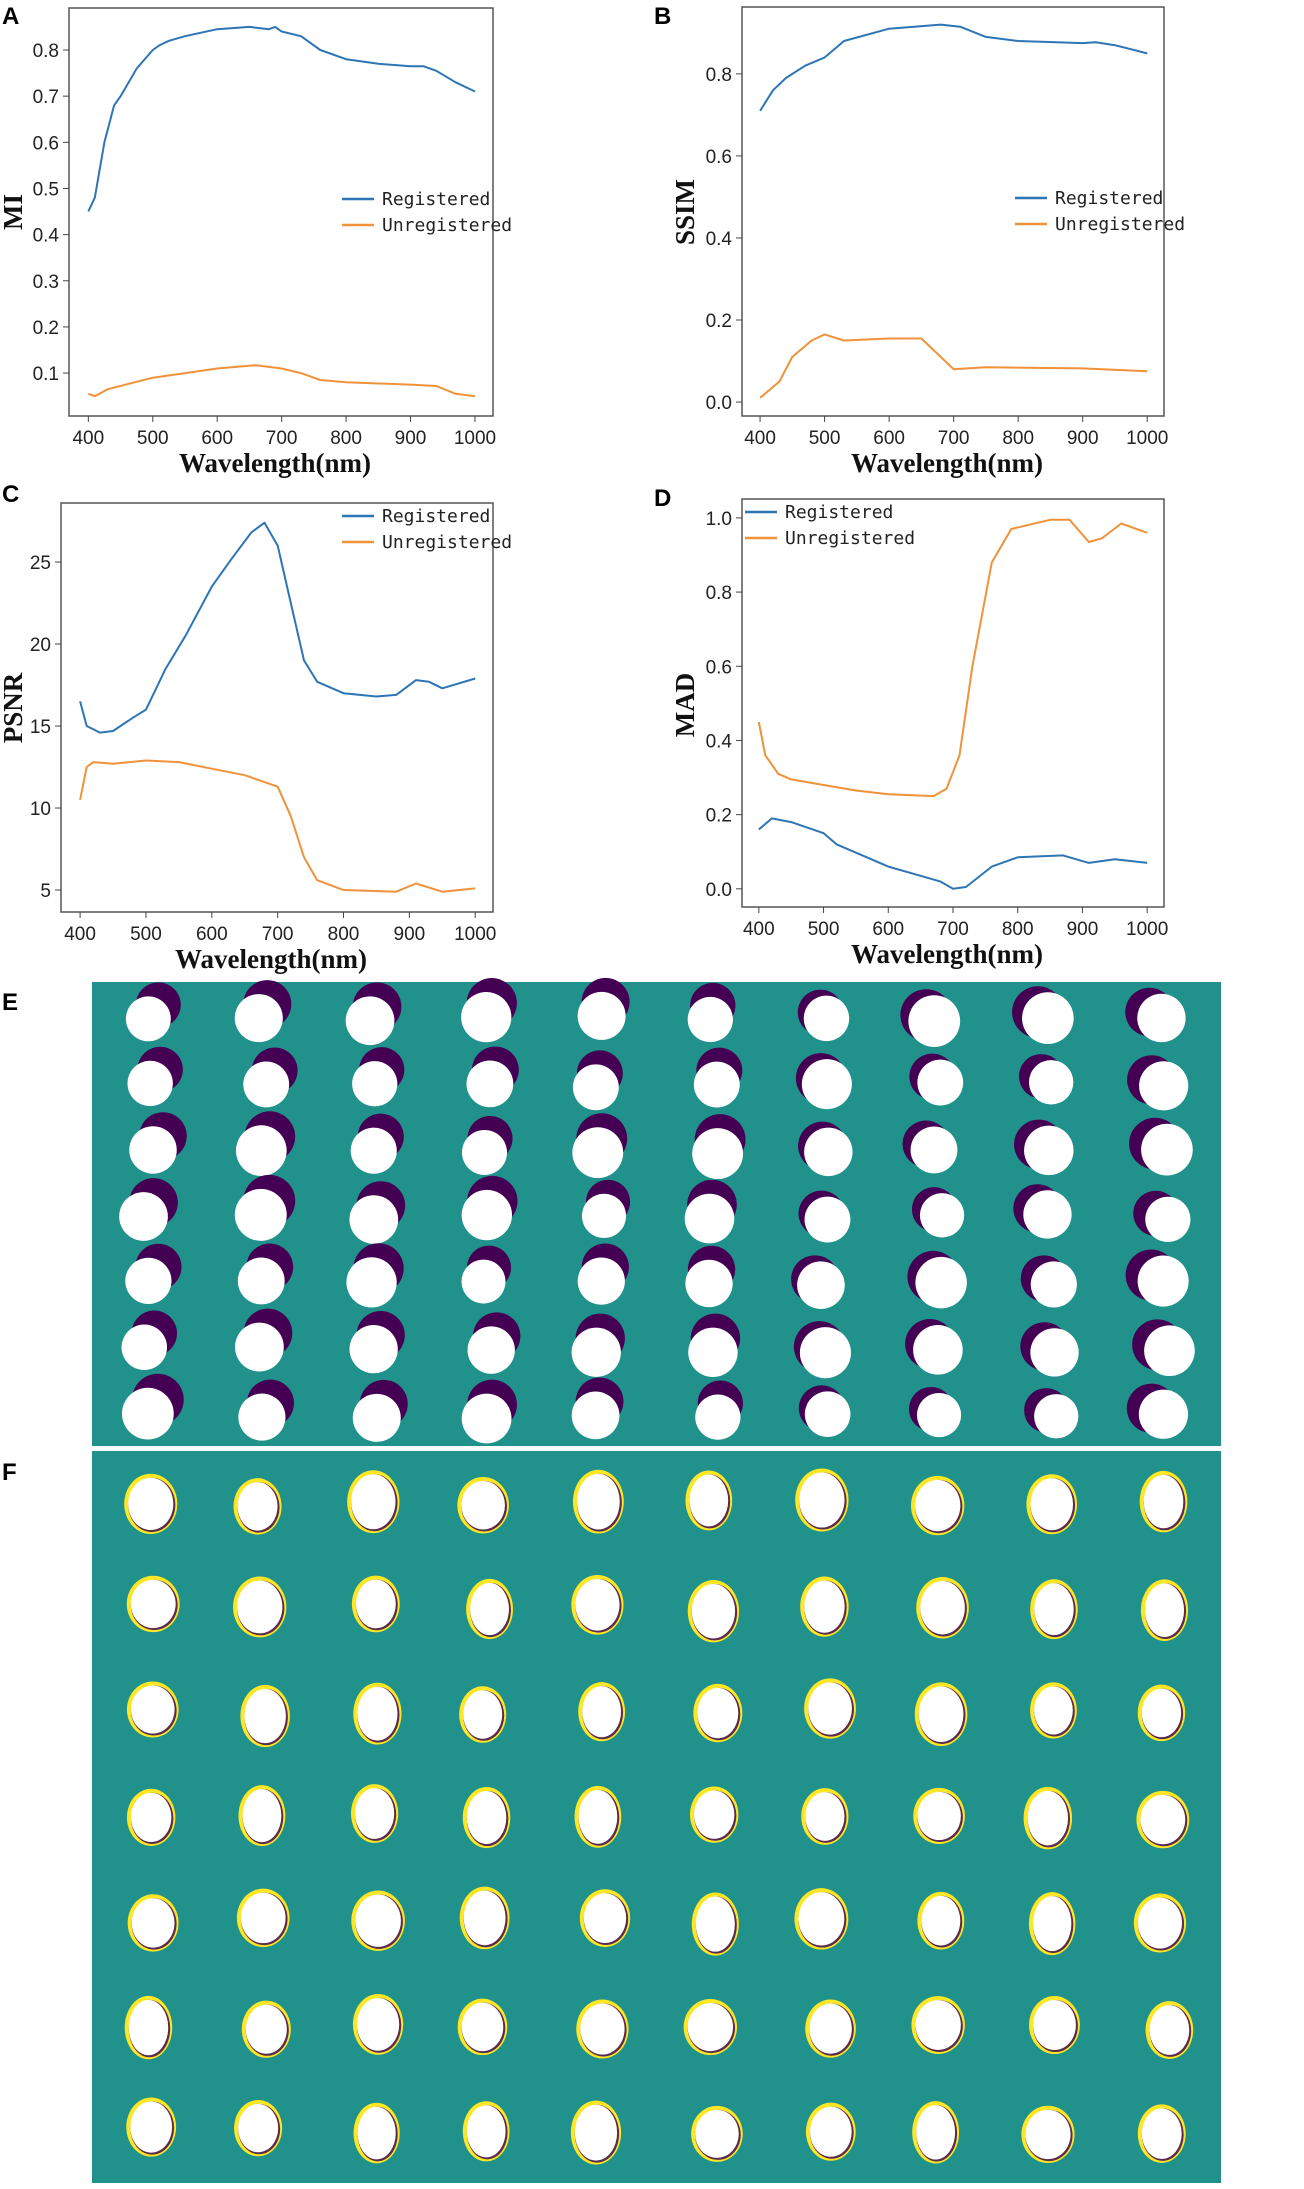 The height and width of the screenshot is (2189, 1304). What do you see at coordinates (662, 16) in the screenshot?
I see `panel-label-b: B` at bounding box center [662, 16].